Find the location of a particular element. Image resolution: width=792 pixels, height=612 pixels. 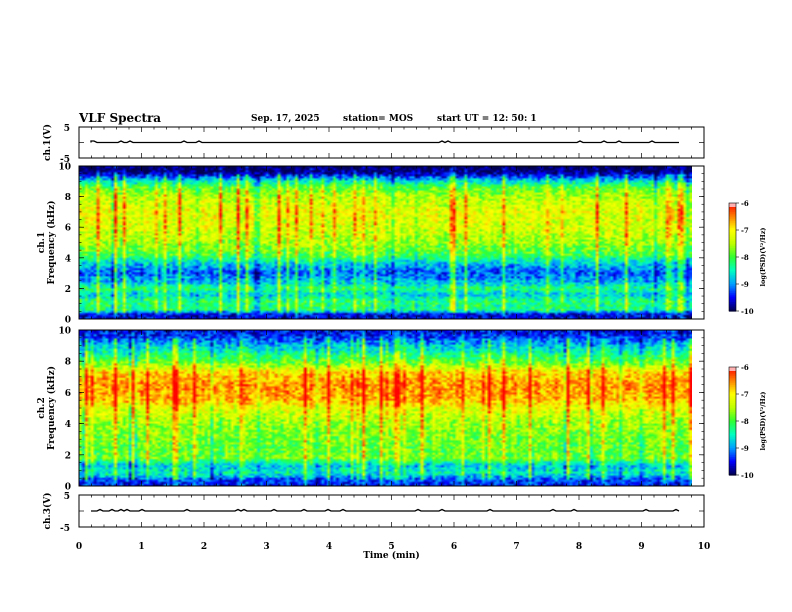

y-tick-label: 4 is located at coordinates (68, 259).